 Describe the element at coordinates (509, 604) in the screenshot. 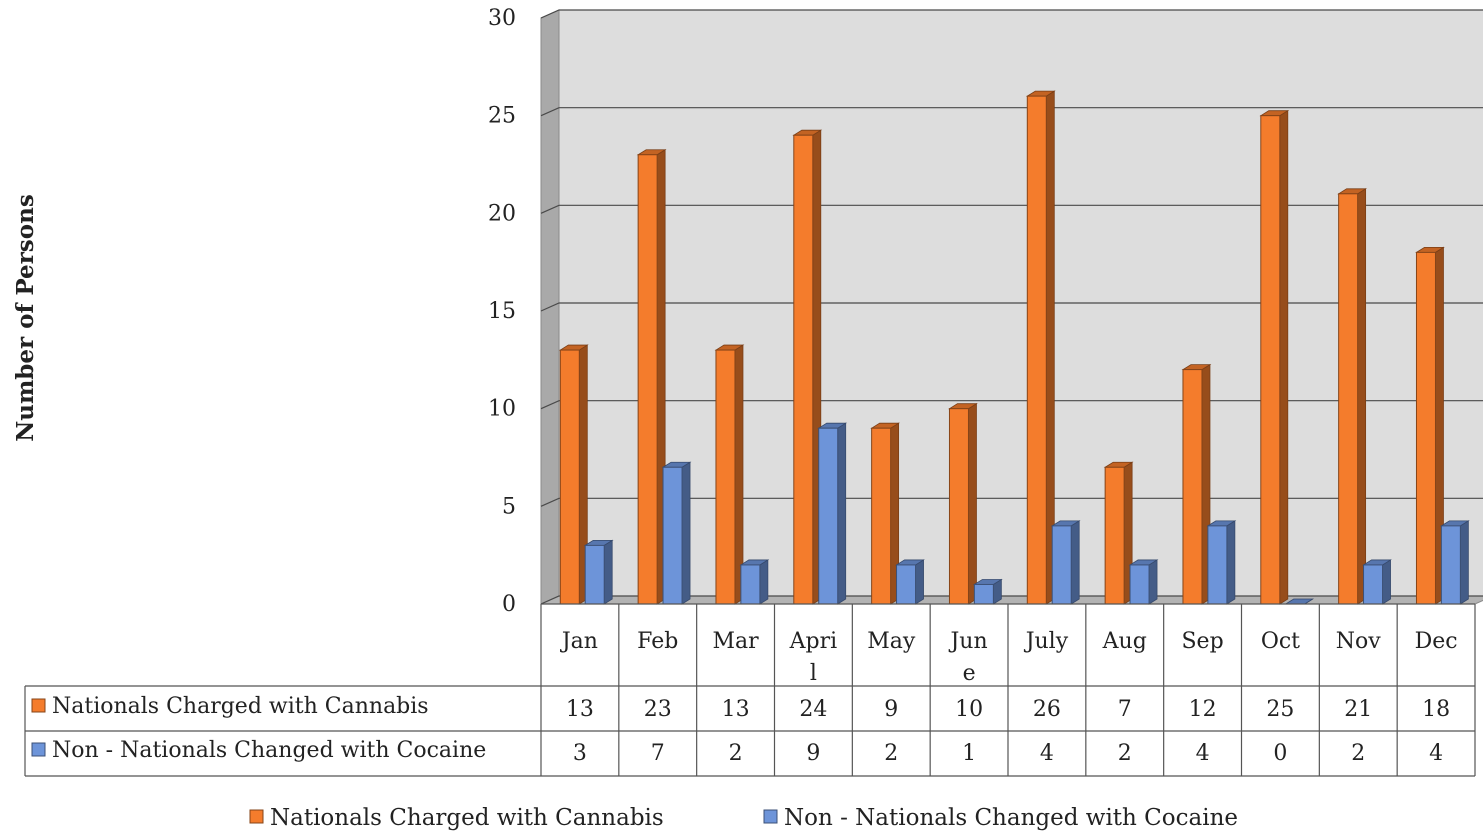

I see `y-tick-label: 0` at that location.